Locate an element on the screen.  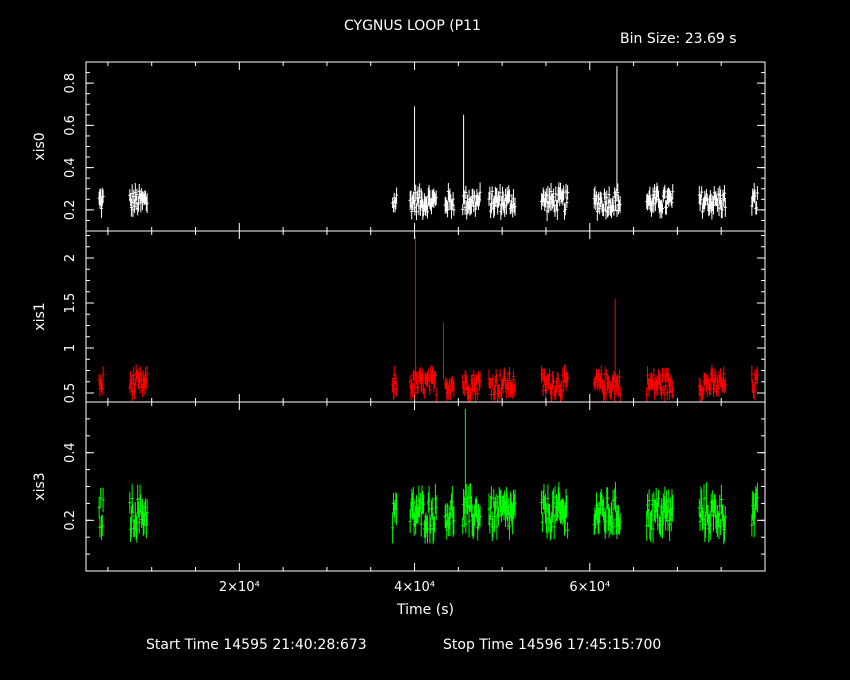
ytick-label-xis0: 0.8 is located at coordinates (70, 83).